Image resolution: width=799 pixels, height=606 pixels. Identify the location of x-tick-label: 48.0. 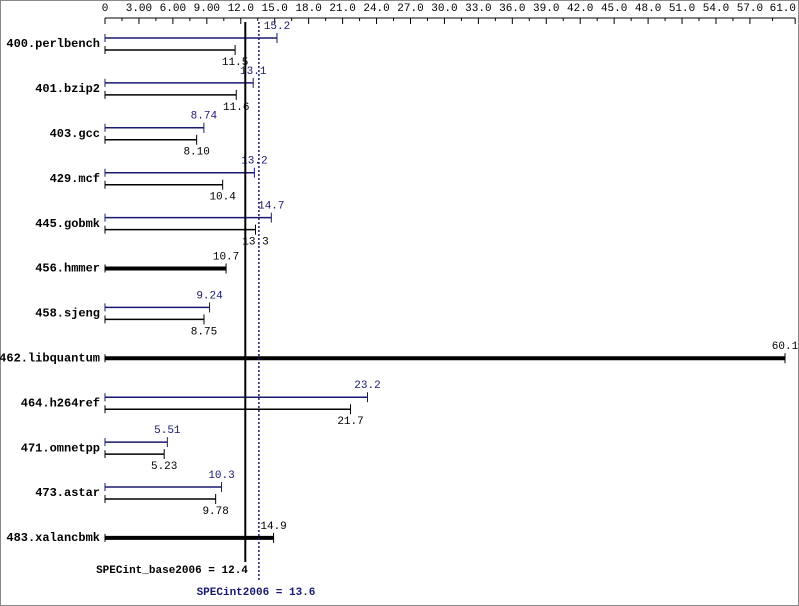
(648, 9).